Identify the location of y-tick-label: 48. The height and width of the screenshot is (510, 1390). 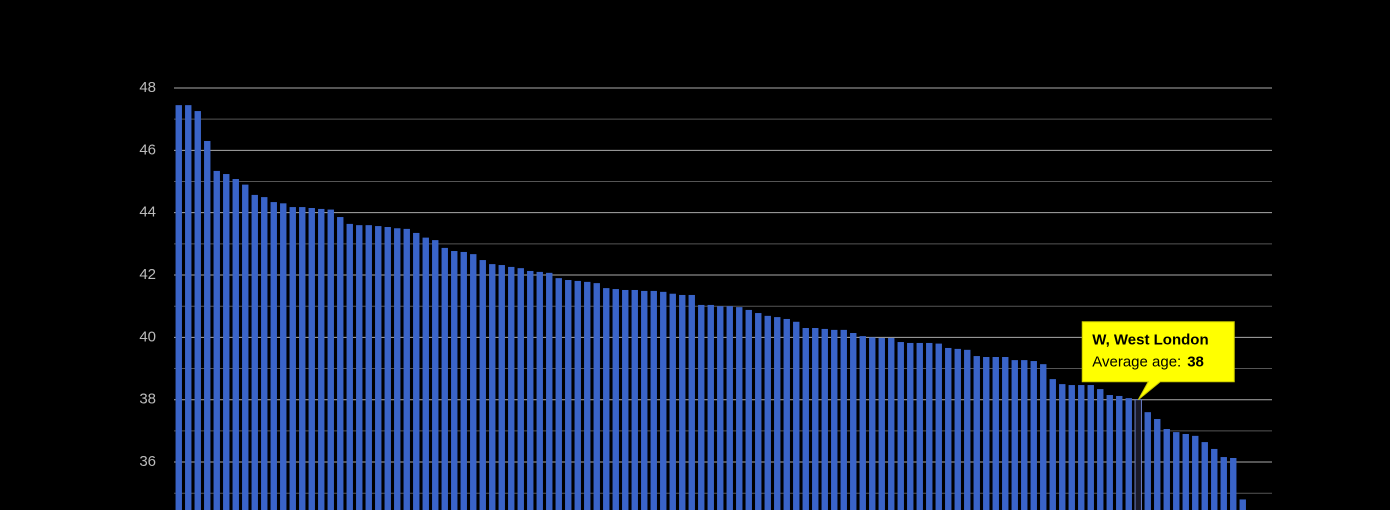
(147, 87).